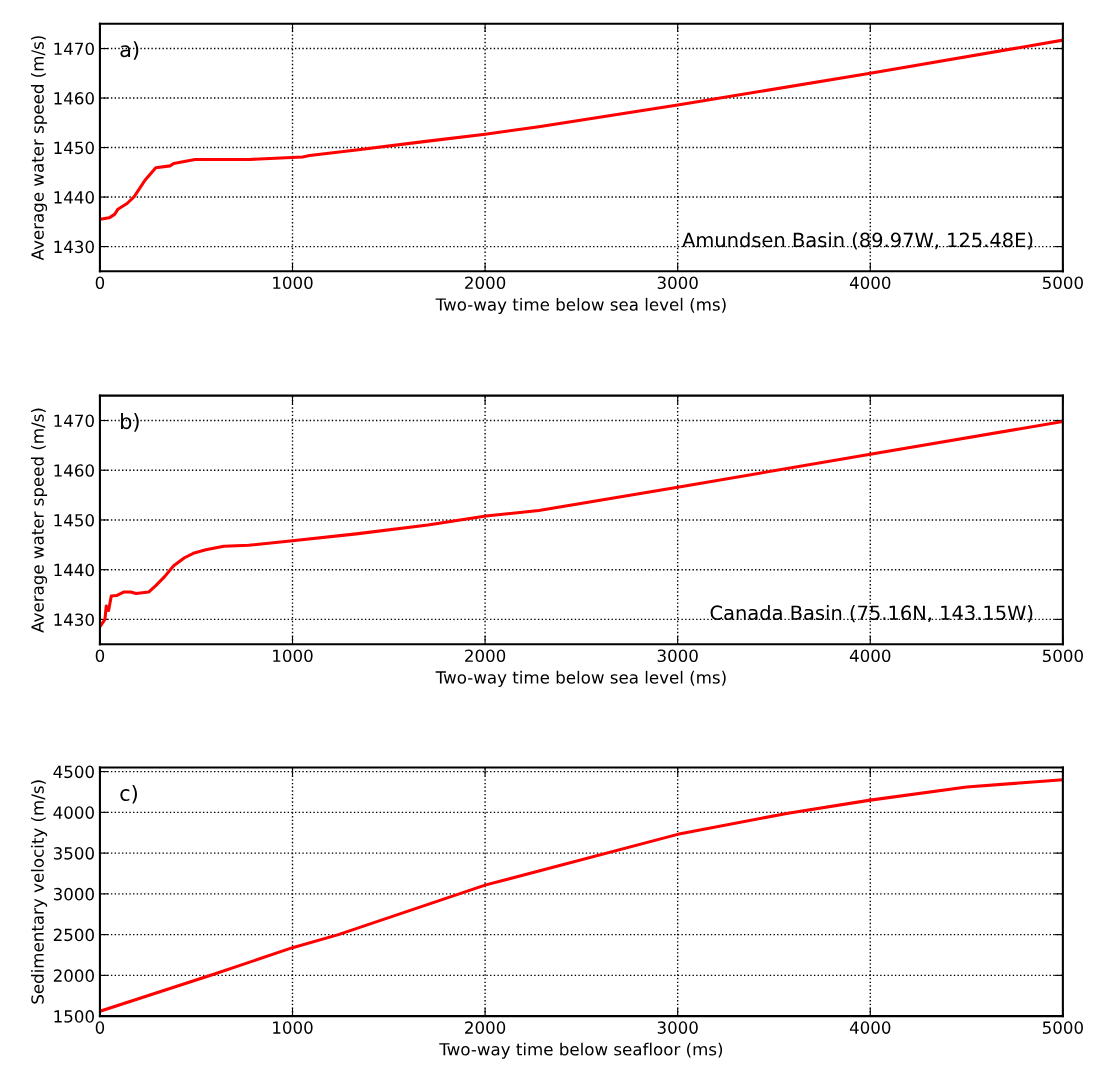  I want to click on annotation: Canada Basin (75.16N, 143.15W), so click(871, 614).